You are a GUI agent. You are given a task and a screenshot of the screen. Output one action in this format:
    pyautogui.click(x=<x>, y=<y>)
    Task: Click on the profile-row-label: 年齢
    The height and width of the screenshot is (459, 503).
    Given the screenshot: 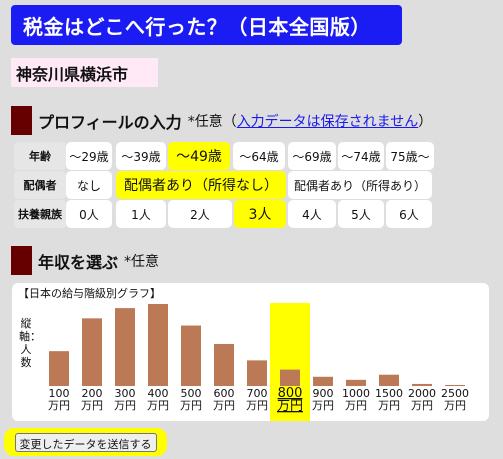 What is the action you would take?
    pyautogui.click(x=40, y=156)
    